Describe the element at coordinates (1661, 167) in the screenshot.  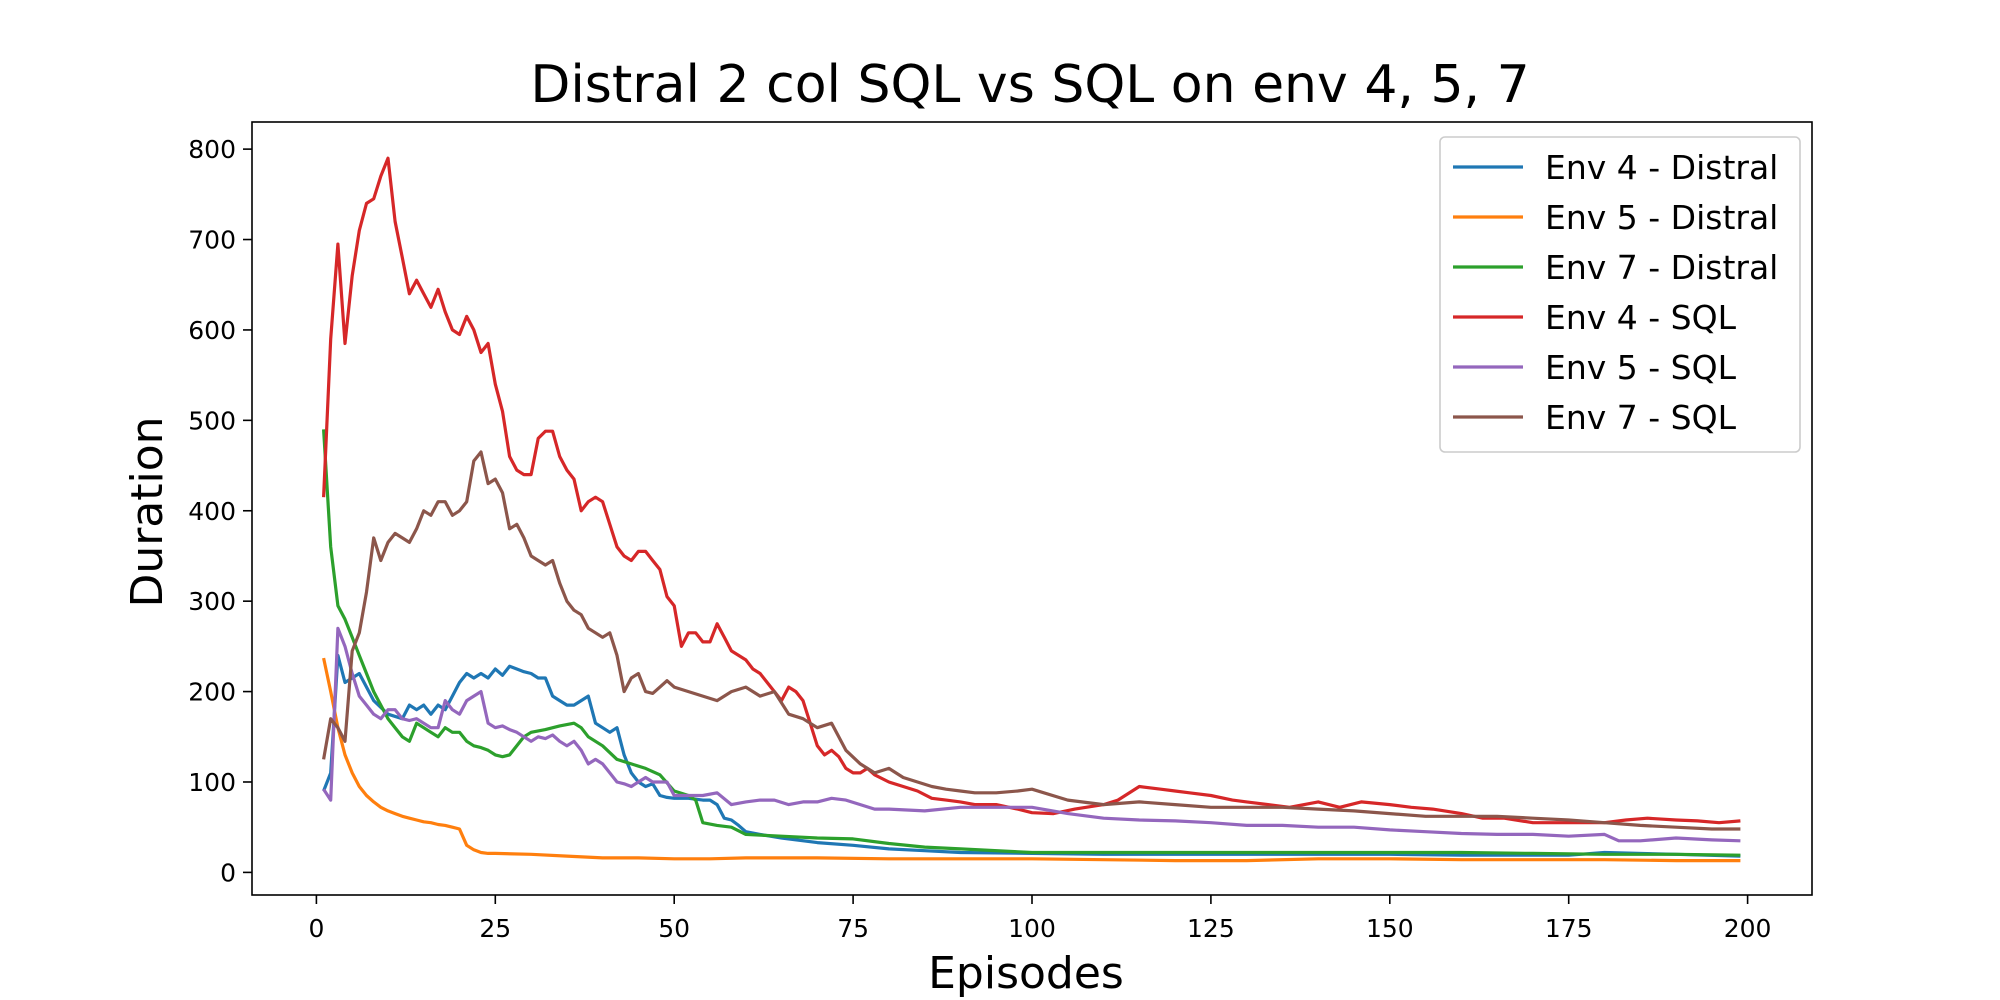
I see `legend-label-1: Env 4 - Distral` at that location.